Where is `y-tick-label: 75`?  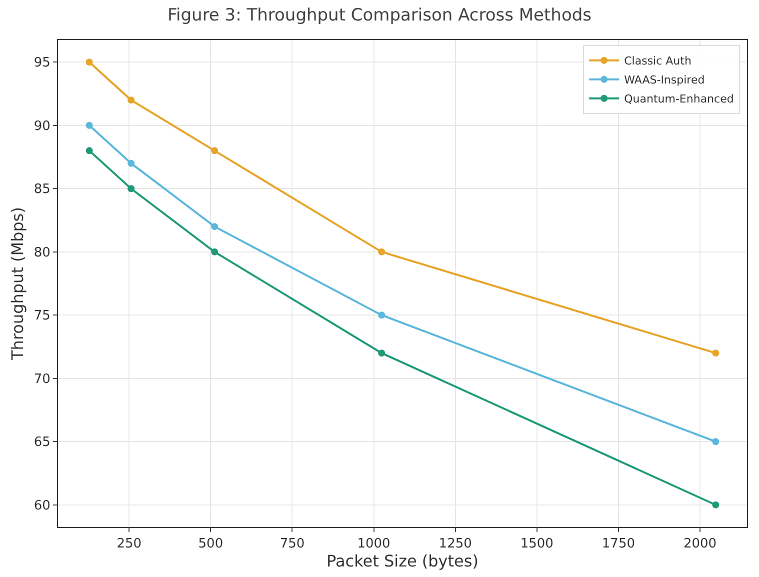 y-tick-label: 75 is located at coordinates (42, 316).